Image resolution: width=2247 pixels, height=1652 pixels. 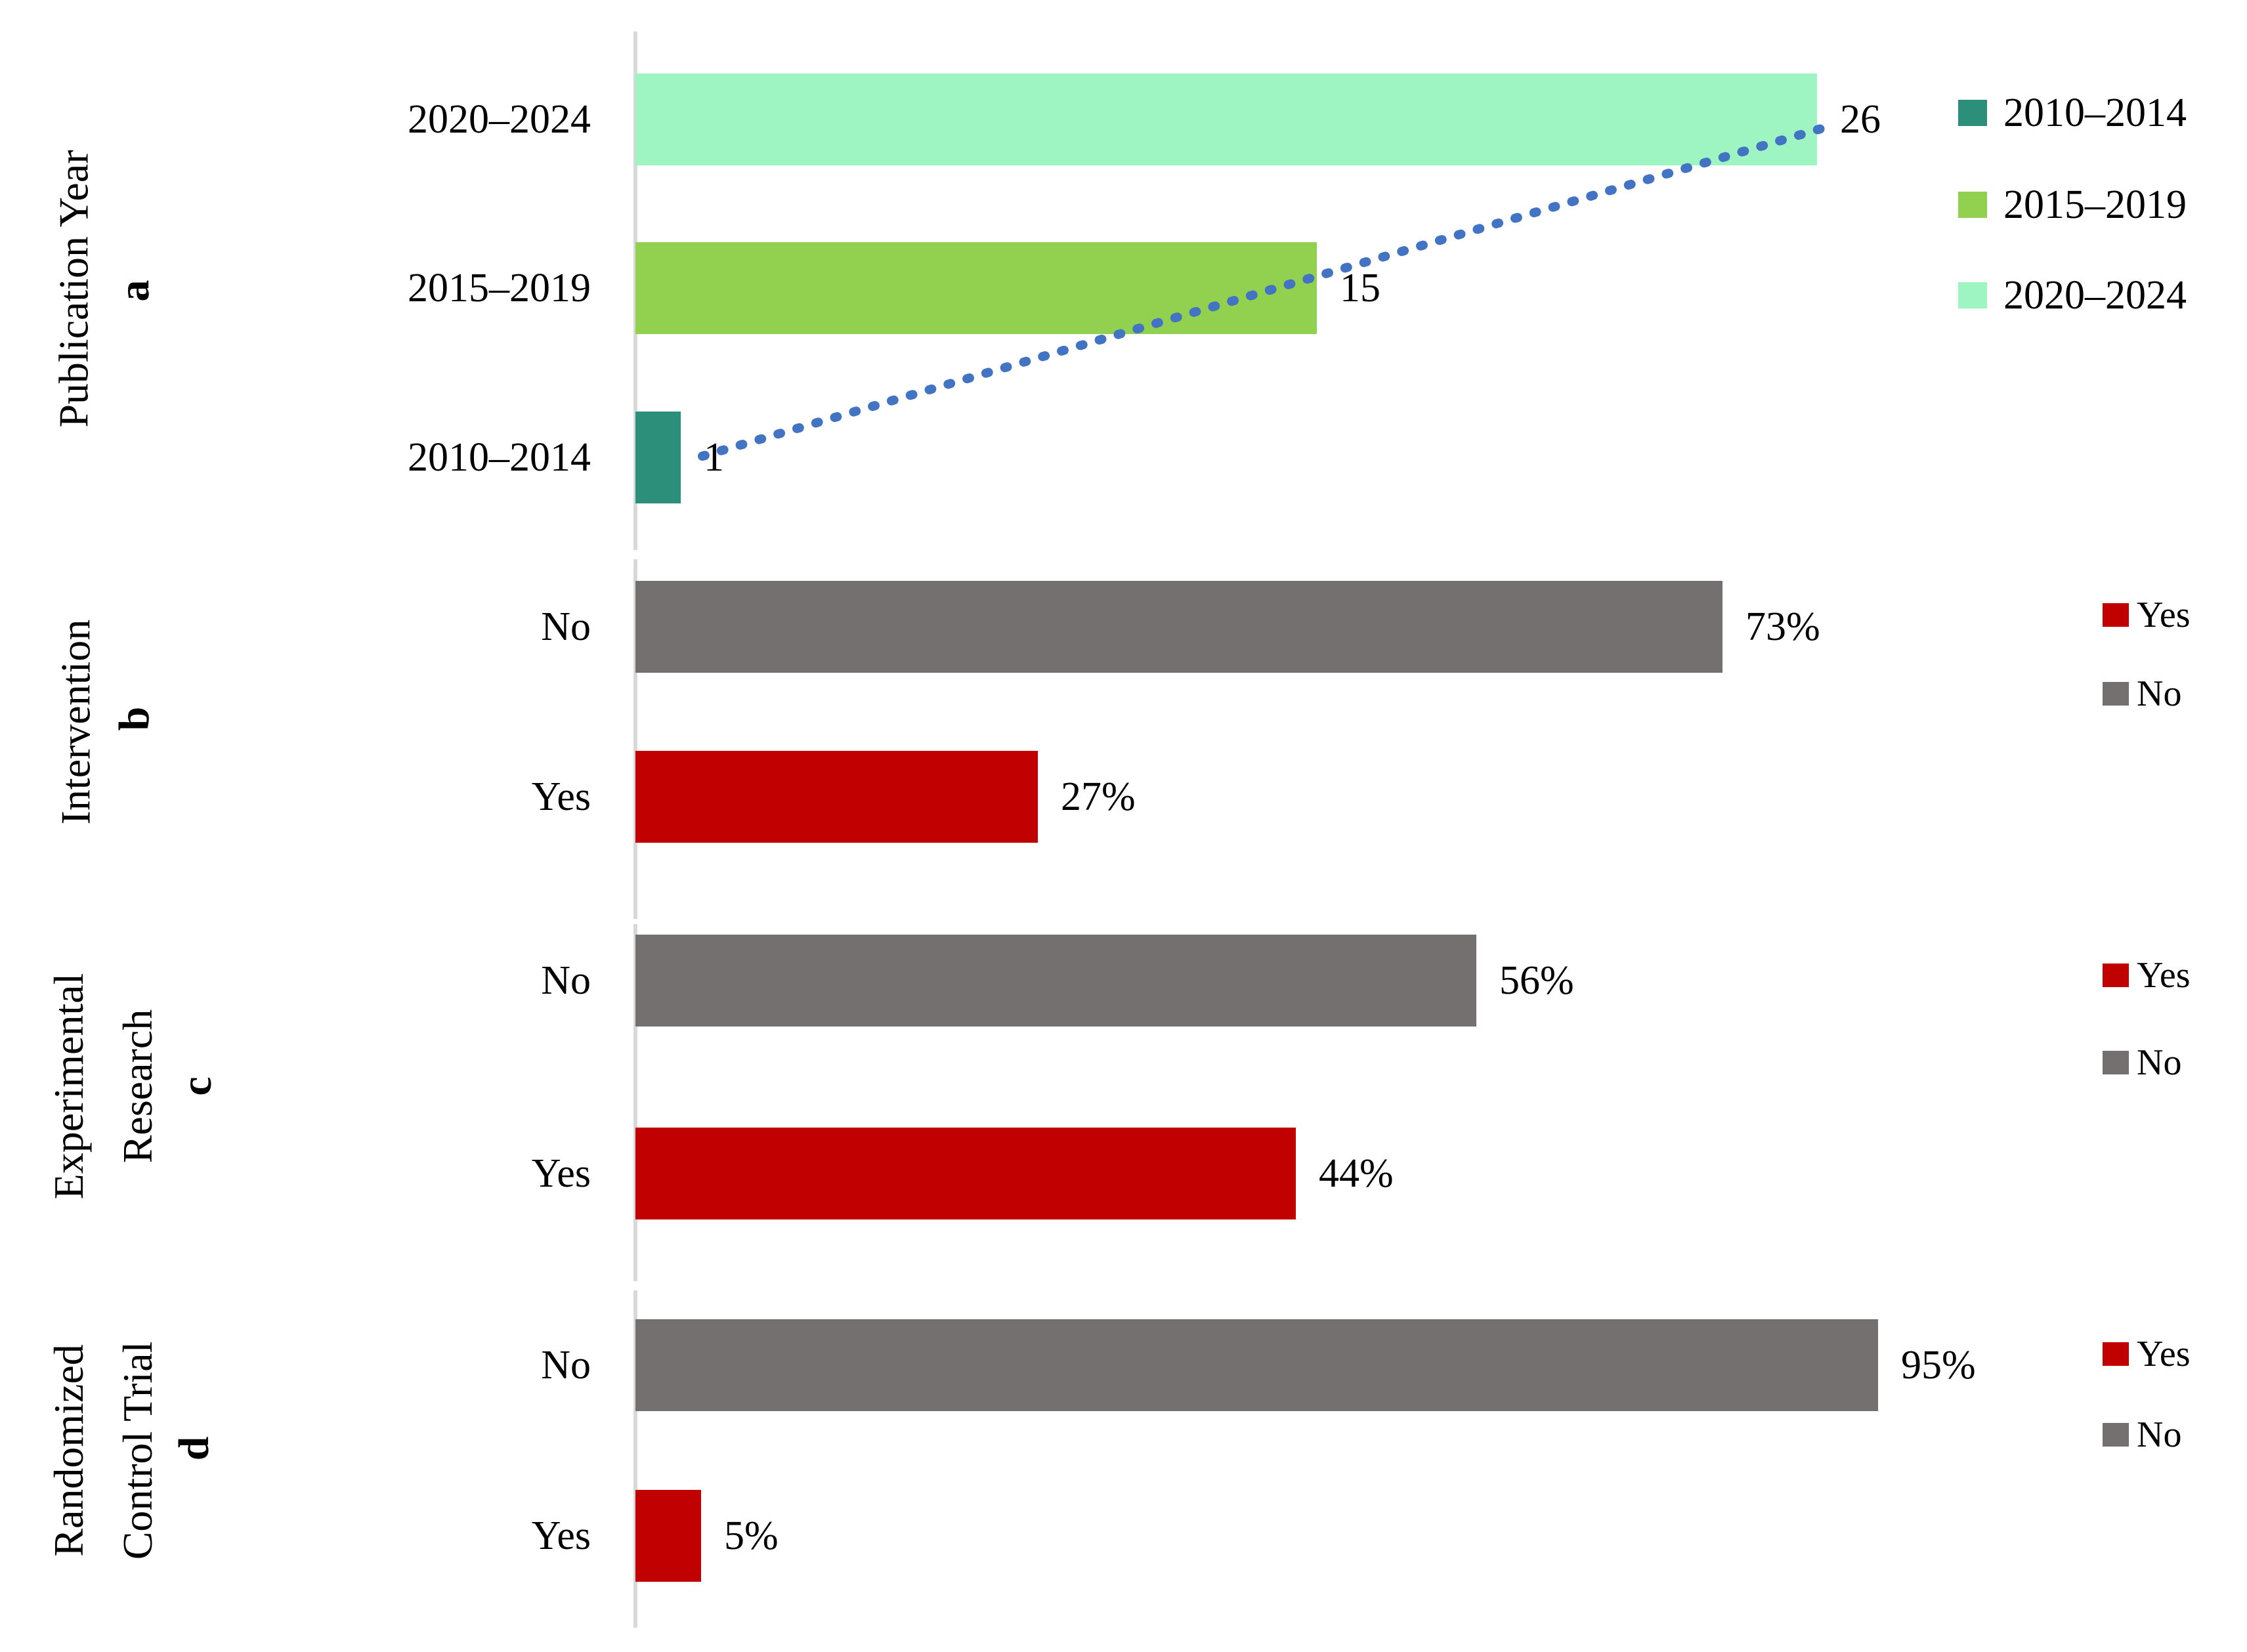 I want to click on value-label-d-yes: 5%, so click(x=751, y=1536).